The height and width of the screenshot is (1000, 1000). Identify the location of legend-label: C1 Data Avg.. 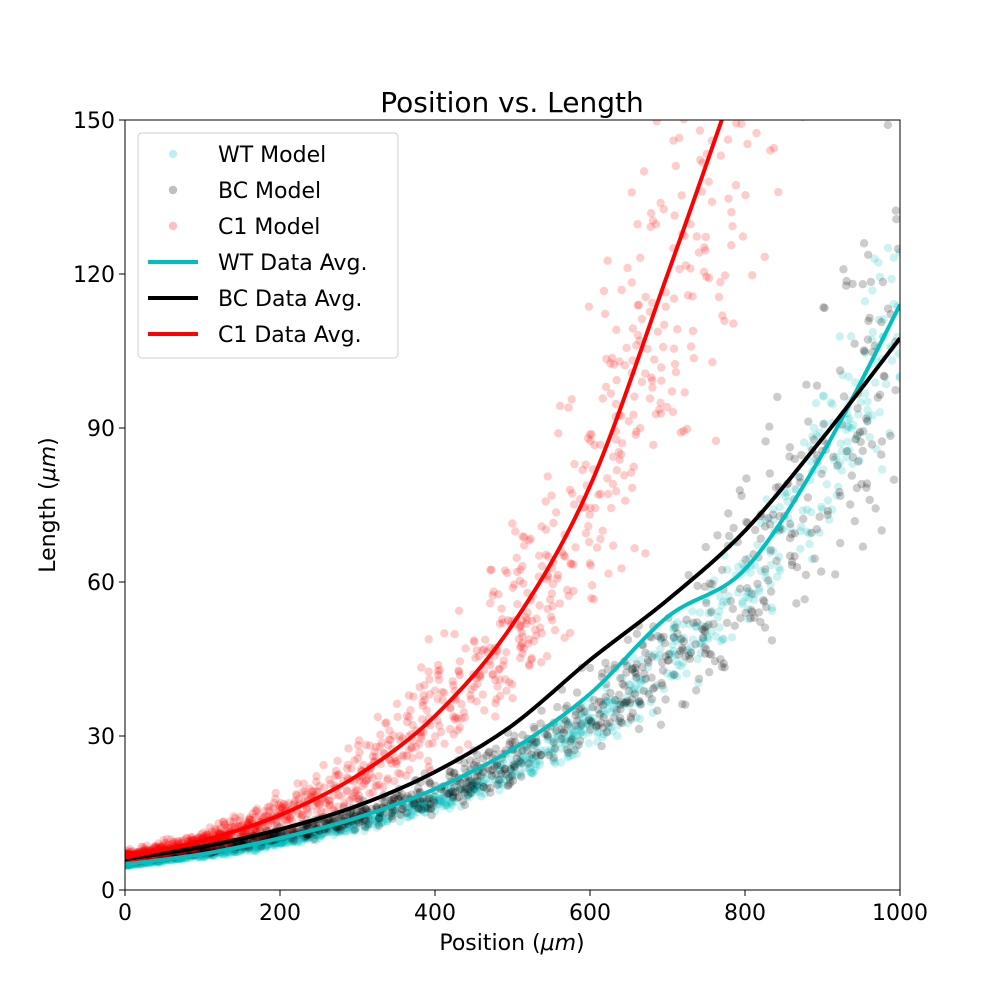
(290, 335).